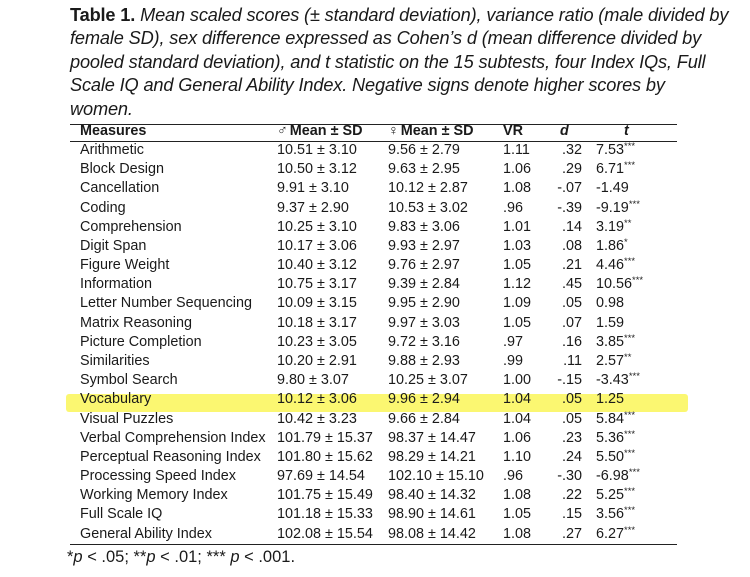  Describe the element at coordinates (113, 245) in the screenshot. I see `measure-cell: Digit Span` at that location.